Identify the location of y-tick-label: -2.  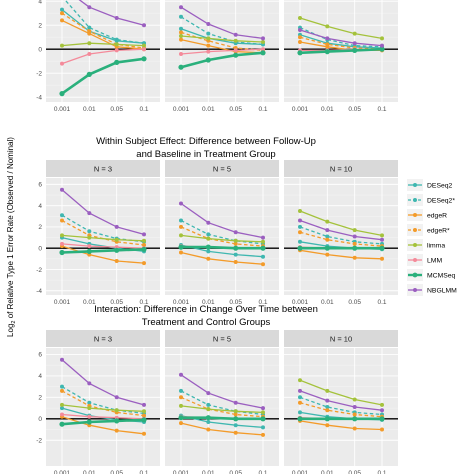
(39, 74).